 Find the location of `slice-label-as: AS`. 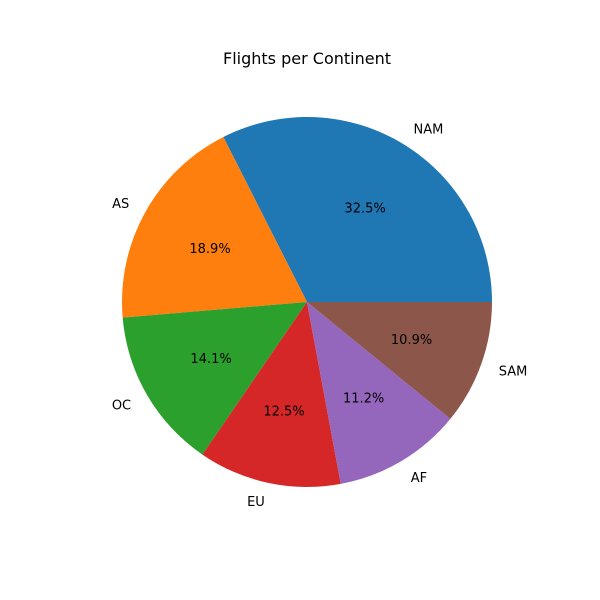

slice-label-as: AS is located at coordinates (120, 204).